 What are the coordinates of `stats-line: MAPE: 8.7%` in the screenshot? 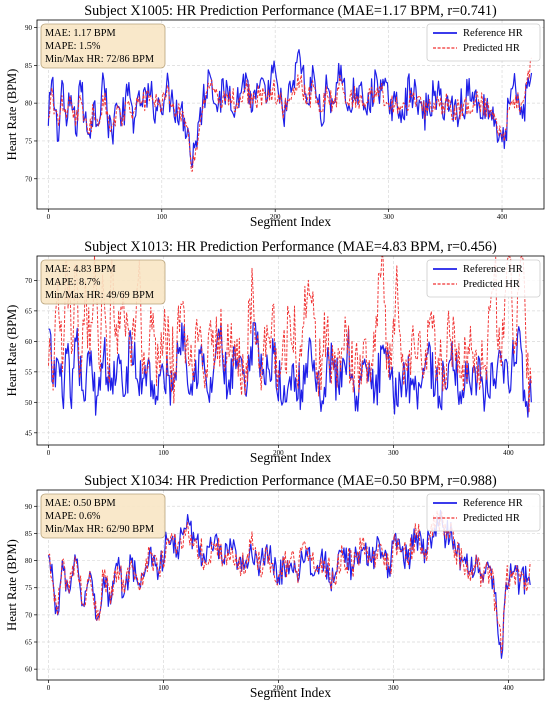 It's located at (73, 282).